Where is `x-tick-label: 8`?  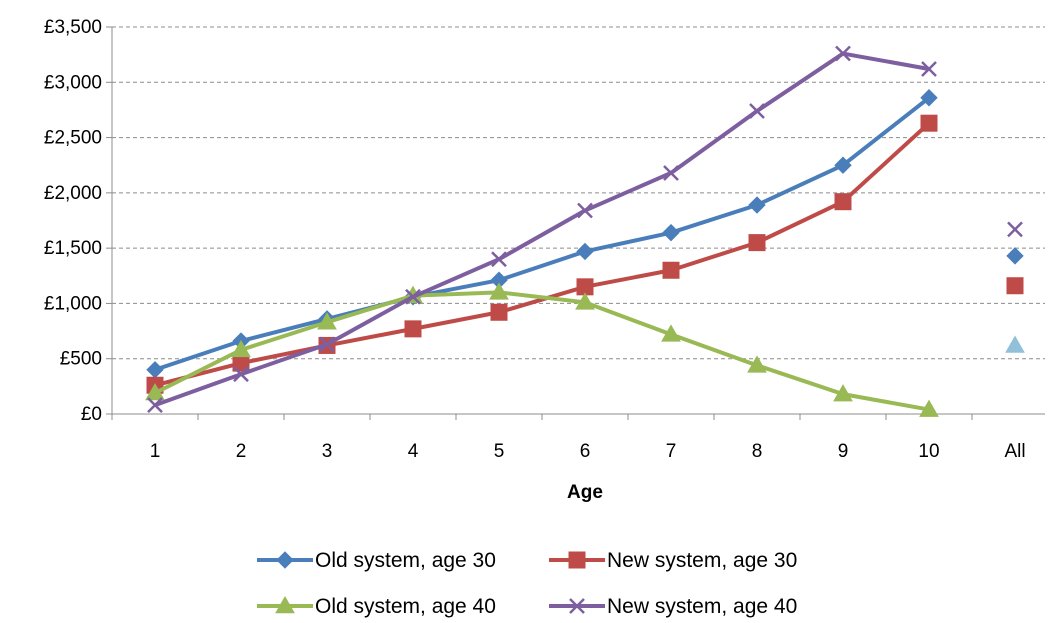 x-tick-label: 8 is located at coordinates (757, 451).